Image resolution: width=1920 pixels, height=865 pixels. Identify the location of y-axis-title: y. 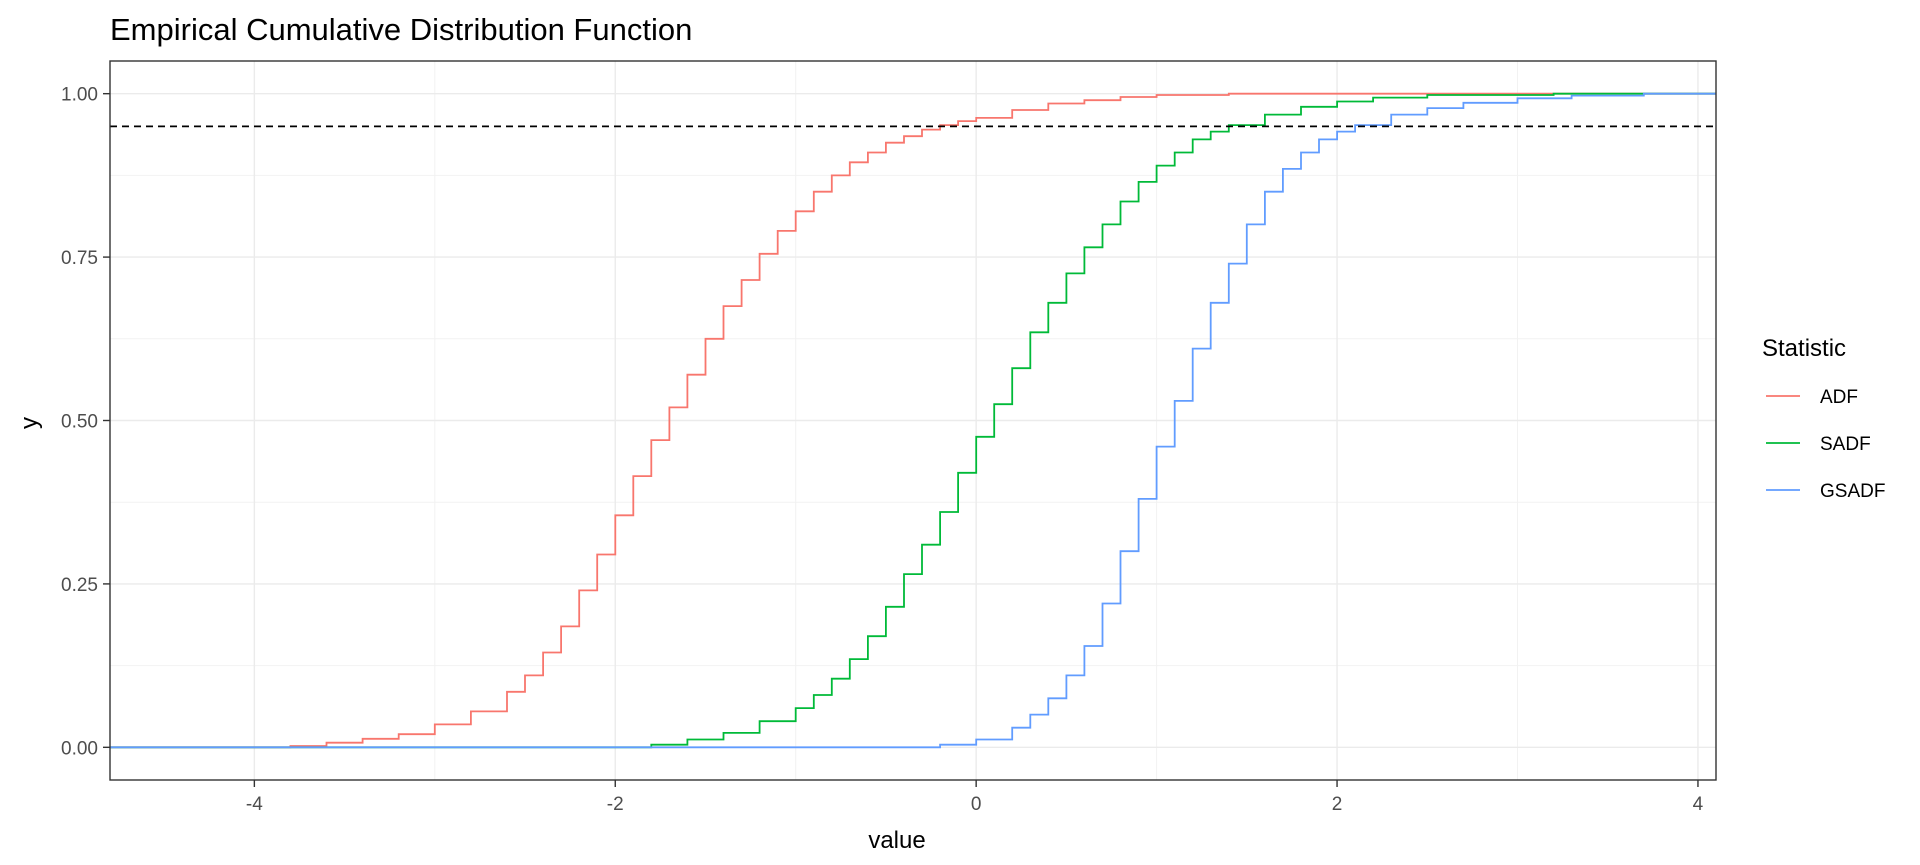
(29, 423).